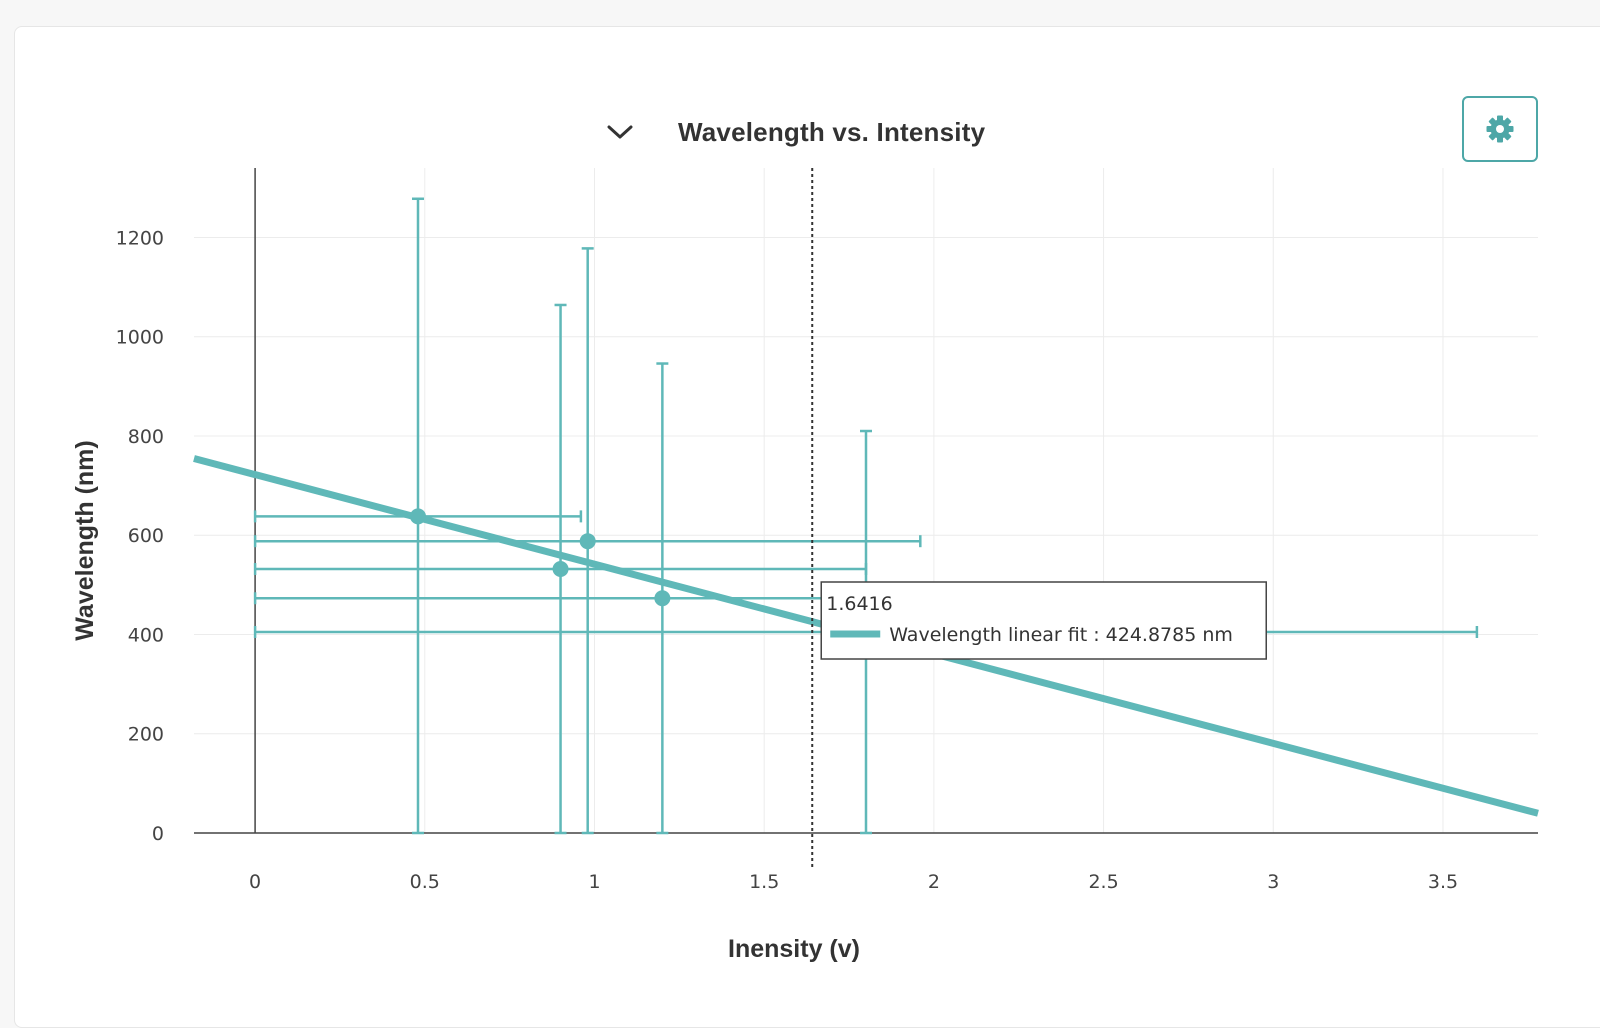 The width and height of the screenshot is (1600, 1028). Describe the element at coordinates (1443, 882) in the screenshot. I see `x-tick-label: 3.5` at that location.